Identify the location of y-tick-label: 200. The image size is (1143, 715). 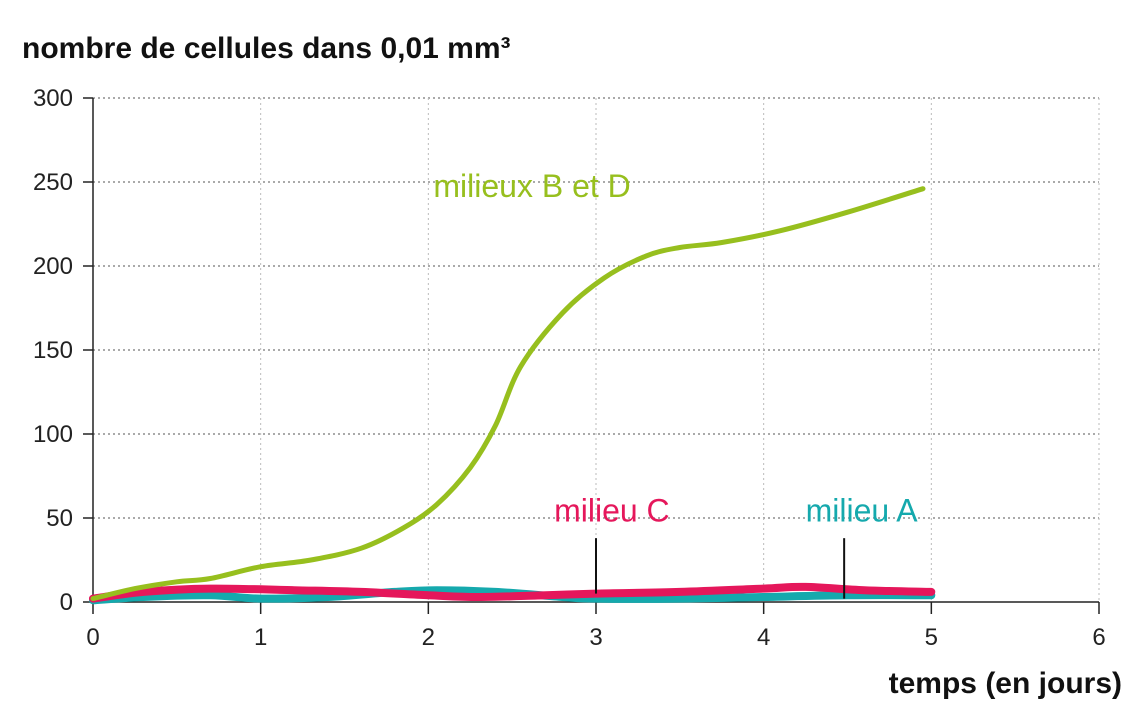
(53, 266).